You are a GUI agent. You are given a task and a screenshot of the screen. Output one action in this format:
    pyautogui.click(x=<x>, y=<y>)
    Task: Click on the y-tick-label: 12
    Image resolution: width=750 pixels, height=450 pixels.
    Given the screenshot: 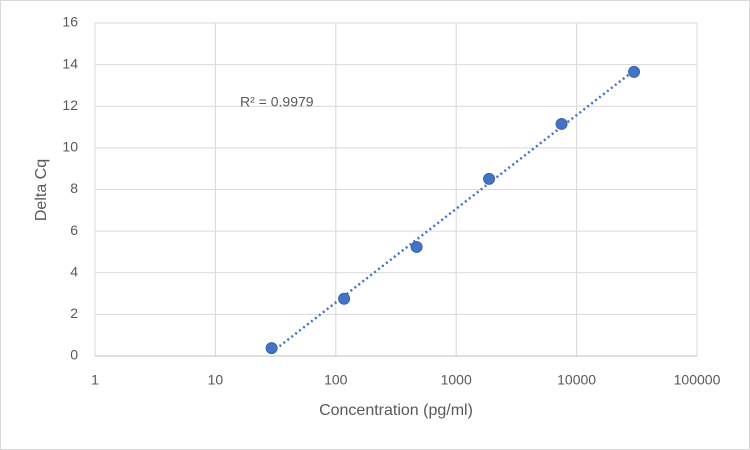 What is the action you would take?
    pyautogui.click(x=70, y=105)
    